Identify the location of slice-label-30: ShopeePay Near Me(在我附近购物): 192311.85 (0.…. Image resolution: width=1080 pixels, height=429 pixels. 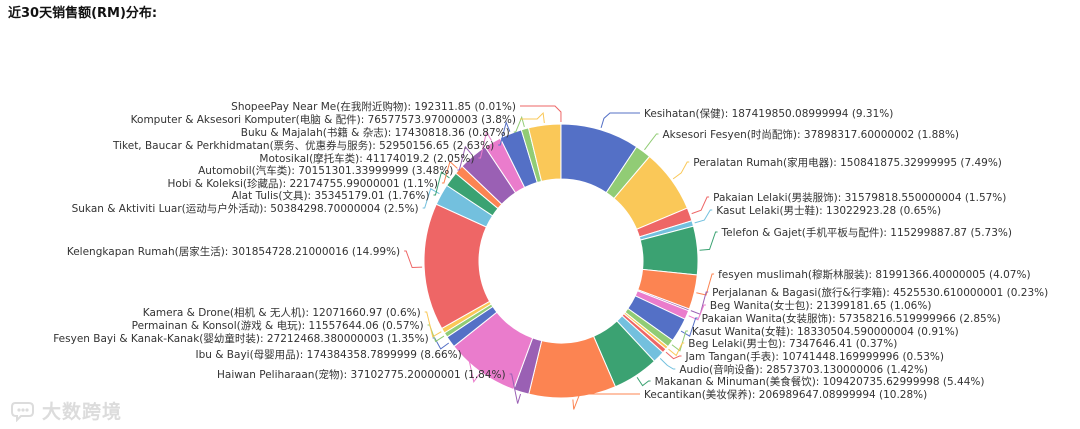
(373, 106).